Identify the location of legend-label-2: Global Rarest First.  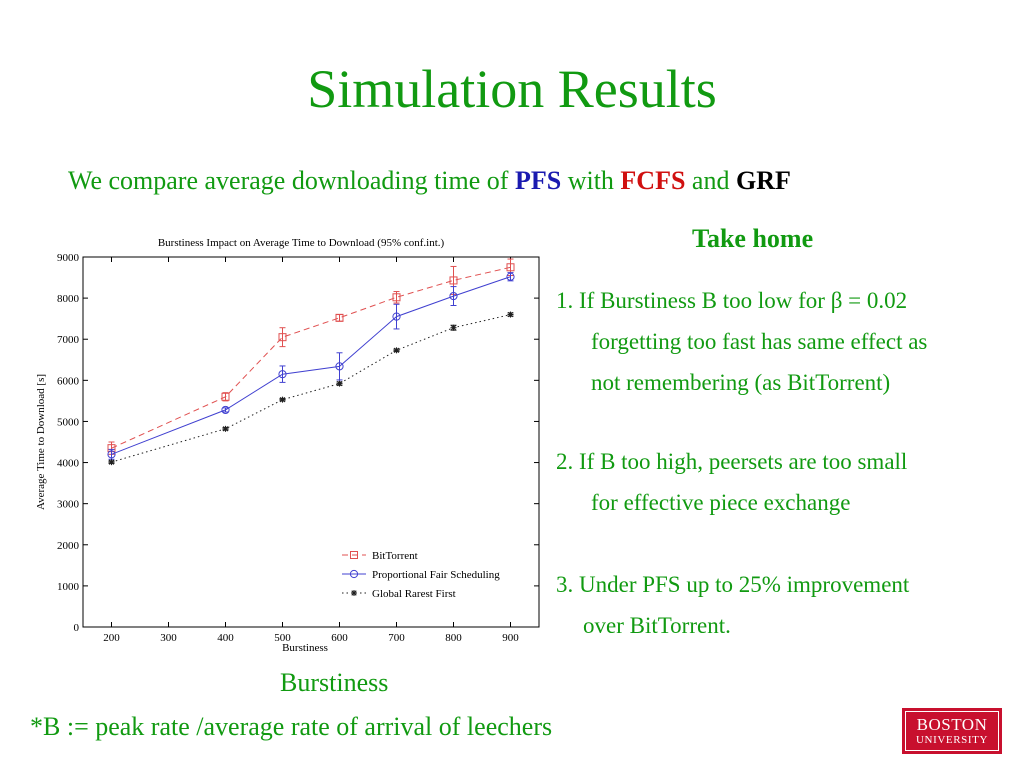
(414, 594).